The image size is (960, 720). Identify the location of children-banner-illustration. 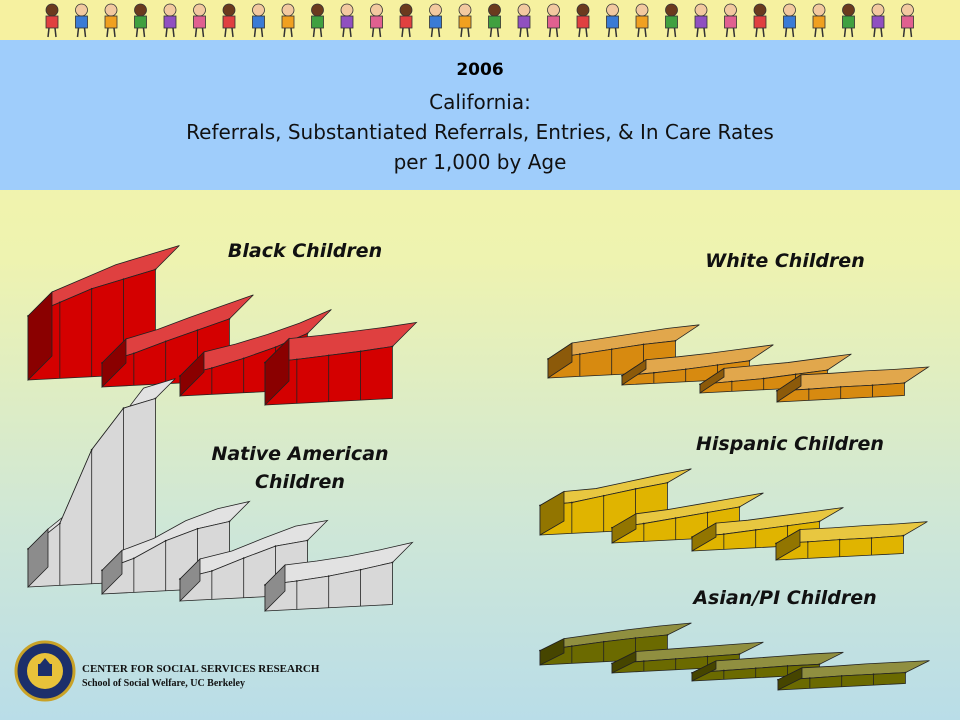
(480, 20).